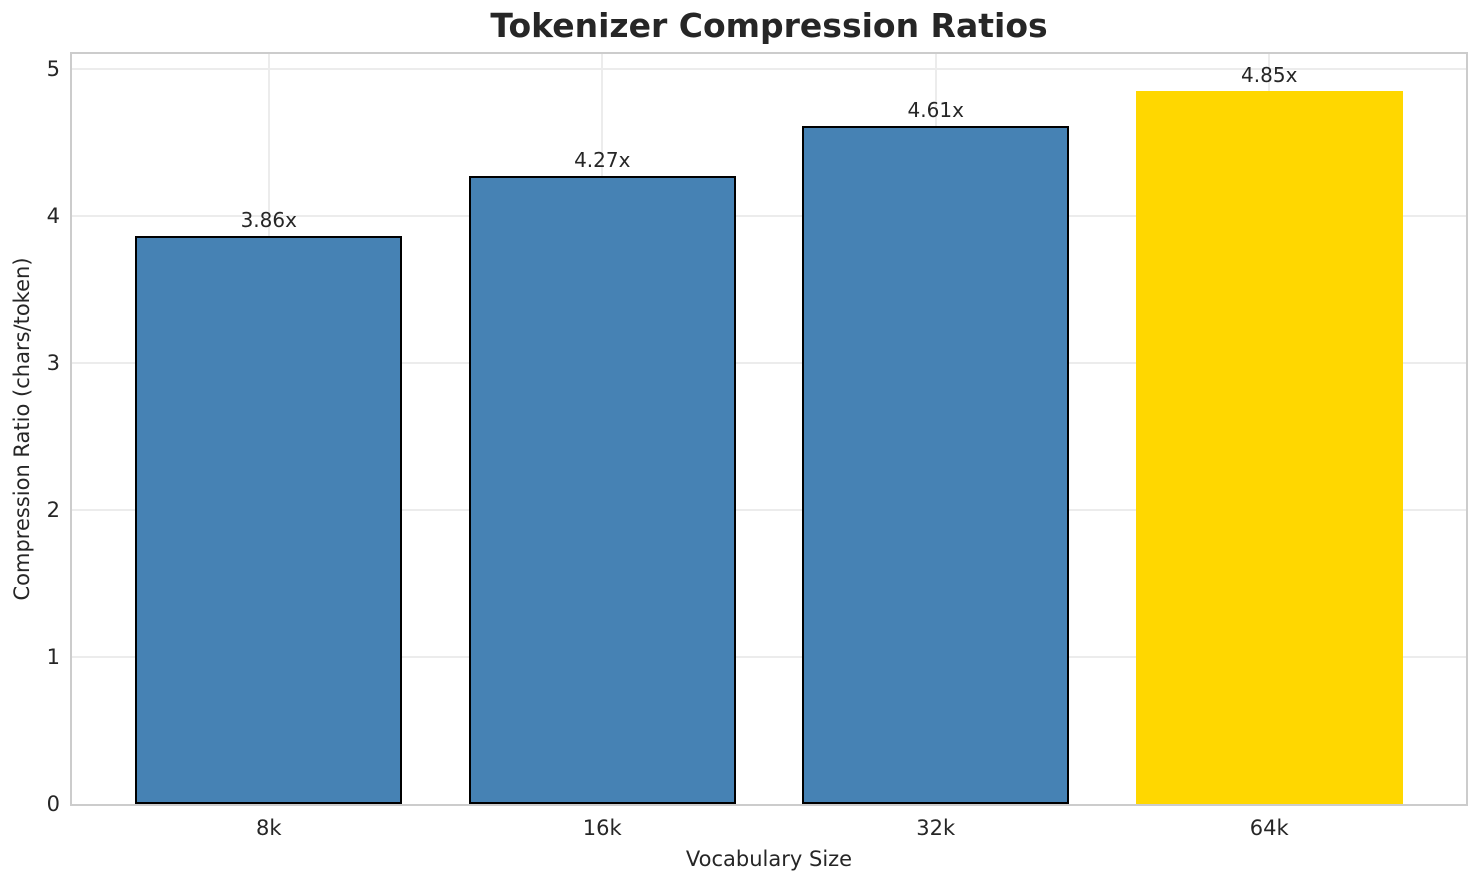  Describe the element at coordinates (53, 68) in the screenshot. I see `y-tick-label: 5` at that location.